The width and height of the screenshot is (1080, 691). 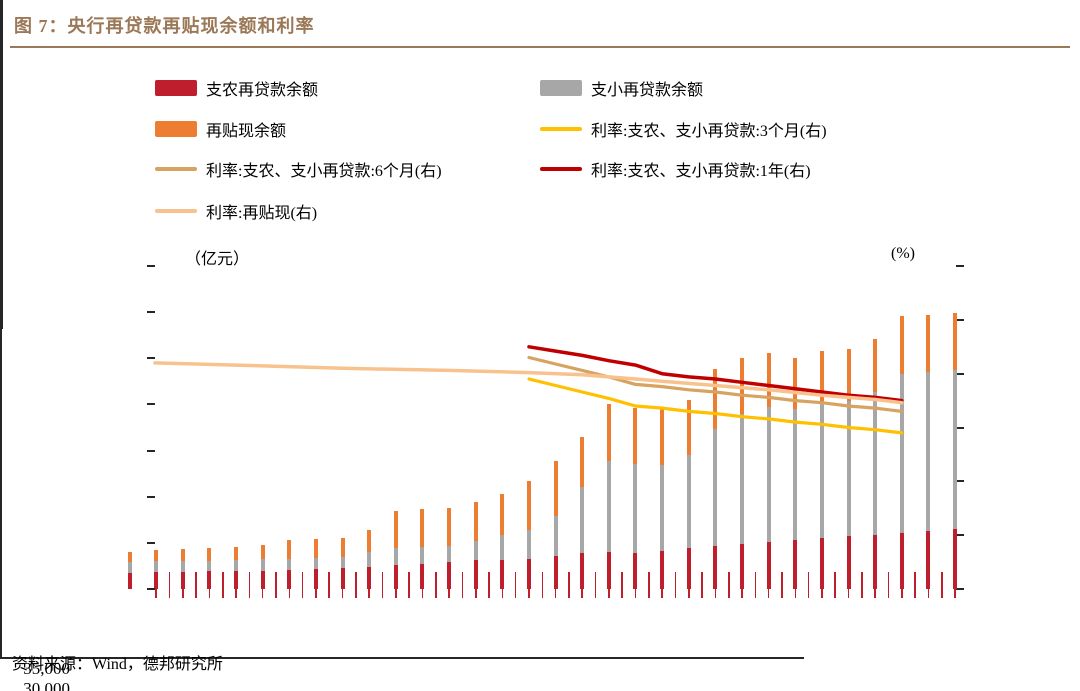 What do you see at coordinates (182, 555) in the screenshot?
I see `bar-2017Q3-series2` at bounding box center [182, 555].